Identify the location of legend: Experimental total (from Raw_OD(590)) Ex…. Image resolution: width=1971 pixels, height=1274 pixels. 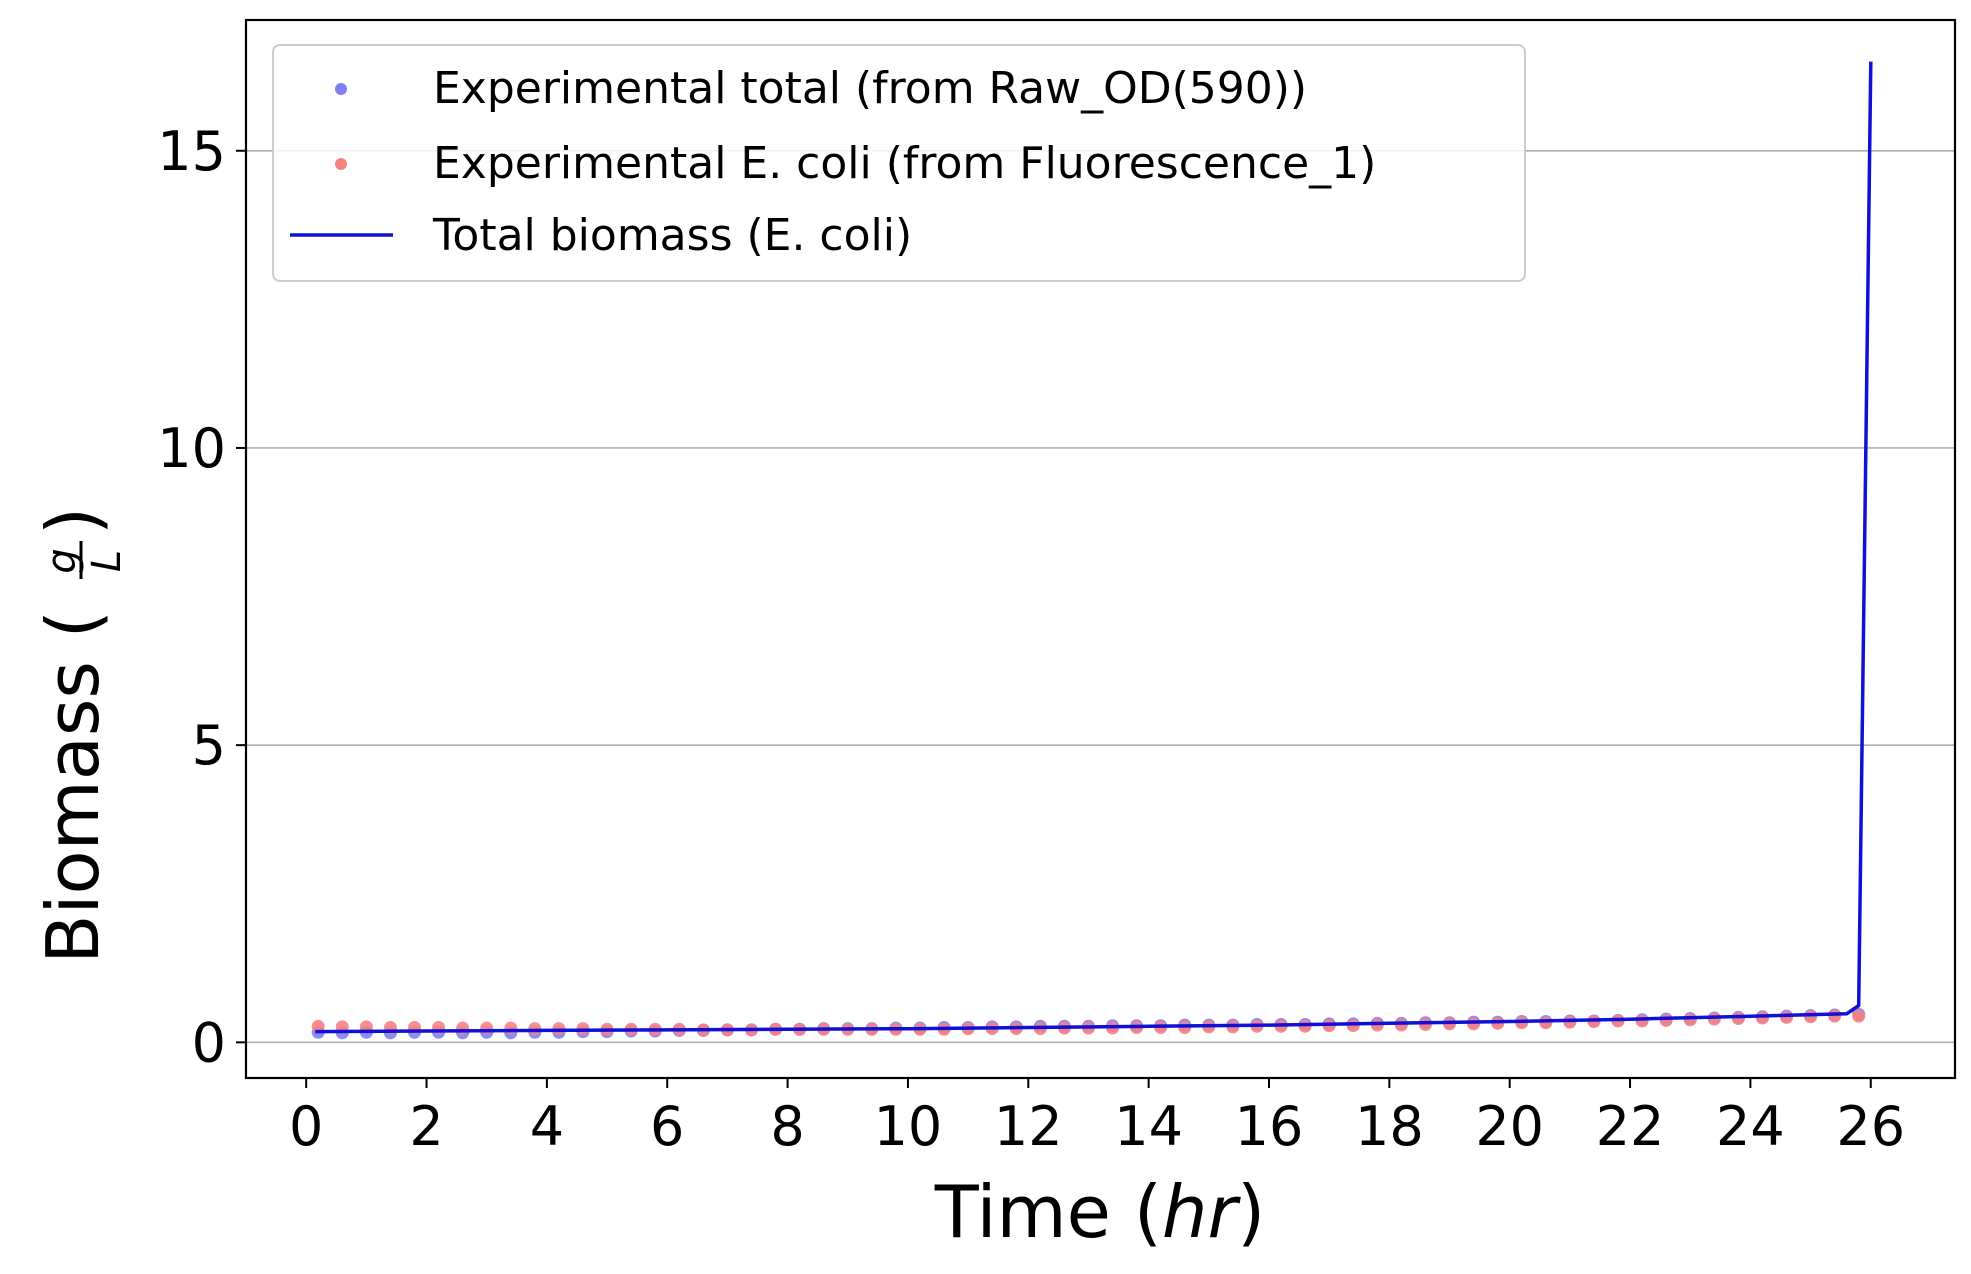
(899, 163).